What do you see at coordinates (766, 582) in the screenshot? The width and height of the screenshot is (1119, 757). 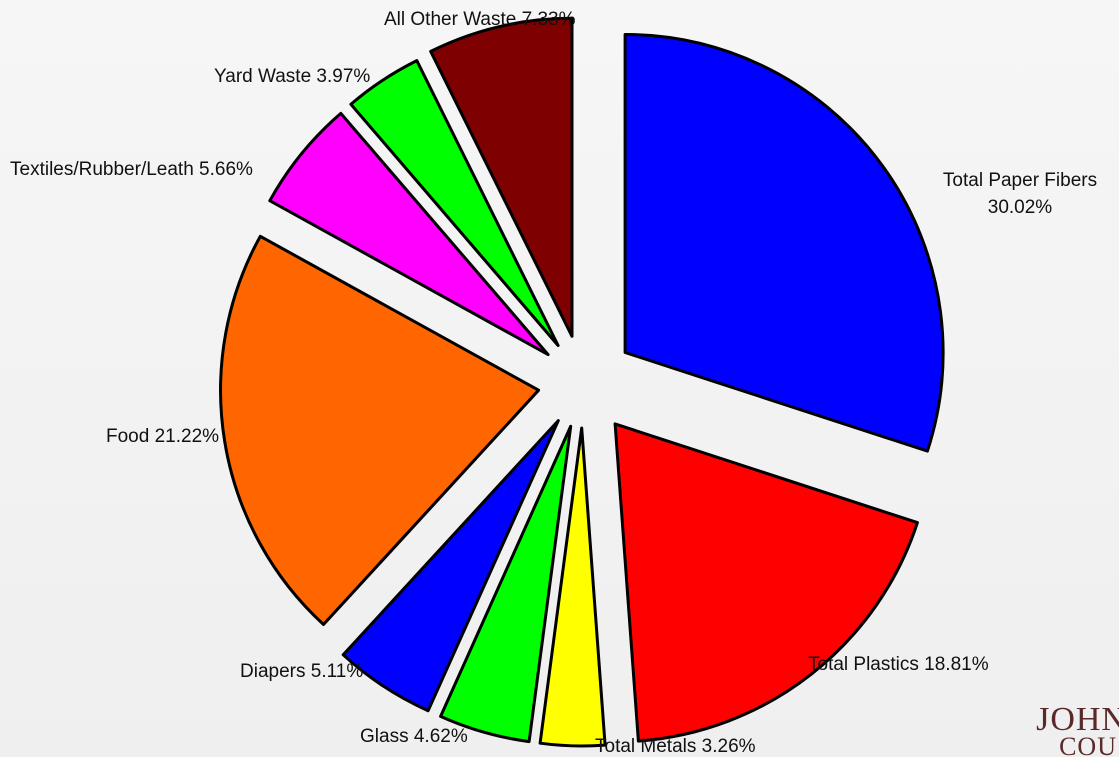 I see `pie-slice-total-plastics` at bounding box center [766, 582].